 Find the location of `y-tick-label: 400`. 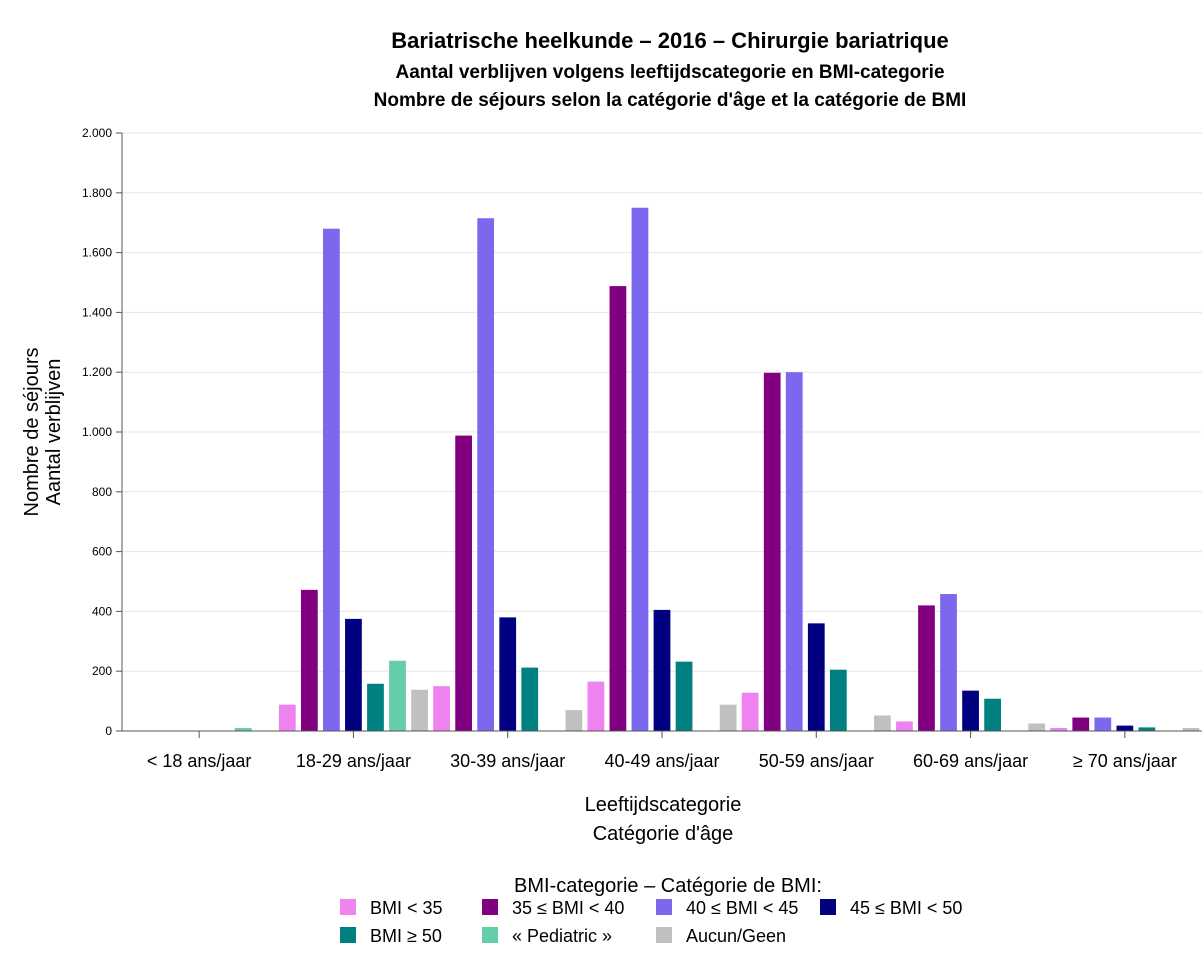

y-tick-label: 400 is located at coordinates (102, 611).